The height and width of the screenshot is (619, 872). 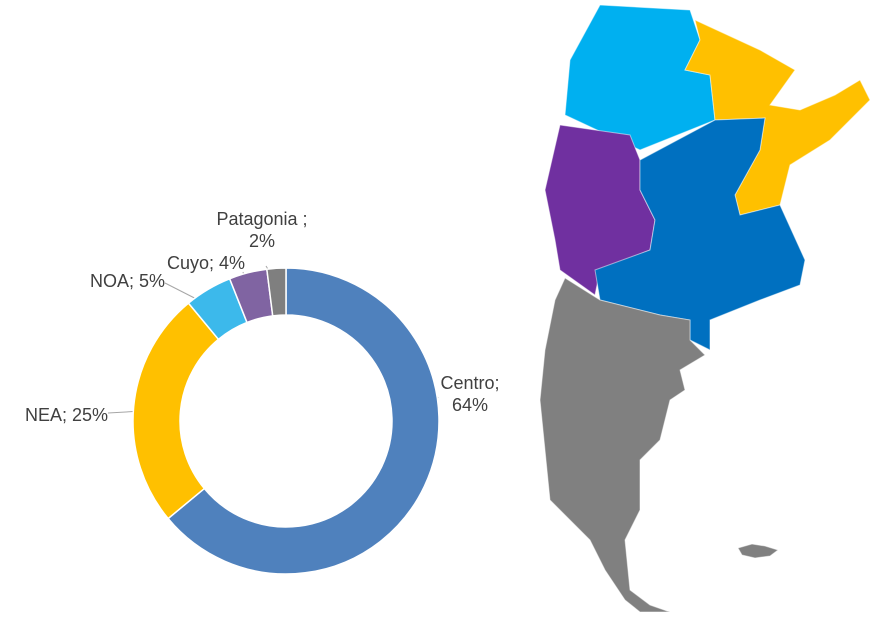 I want to click on data-label: Patagonia ; 2%, so click(x=262, y=230).